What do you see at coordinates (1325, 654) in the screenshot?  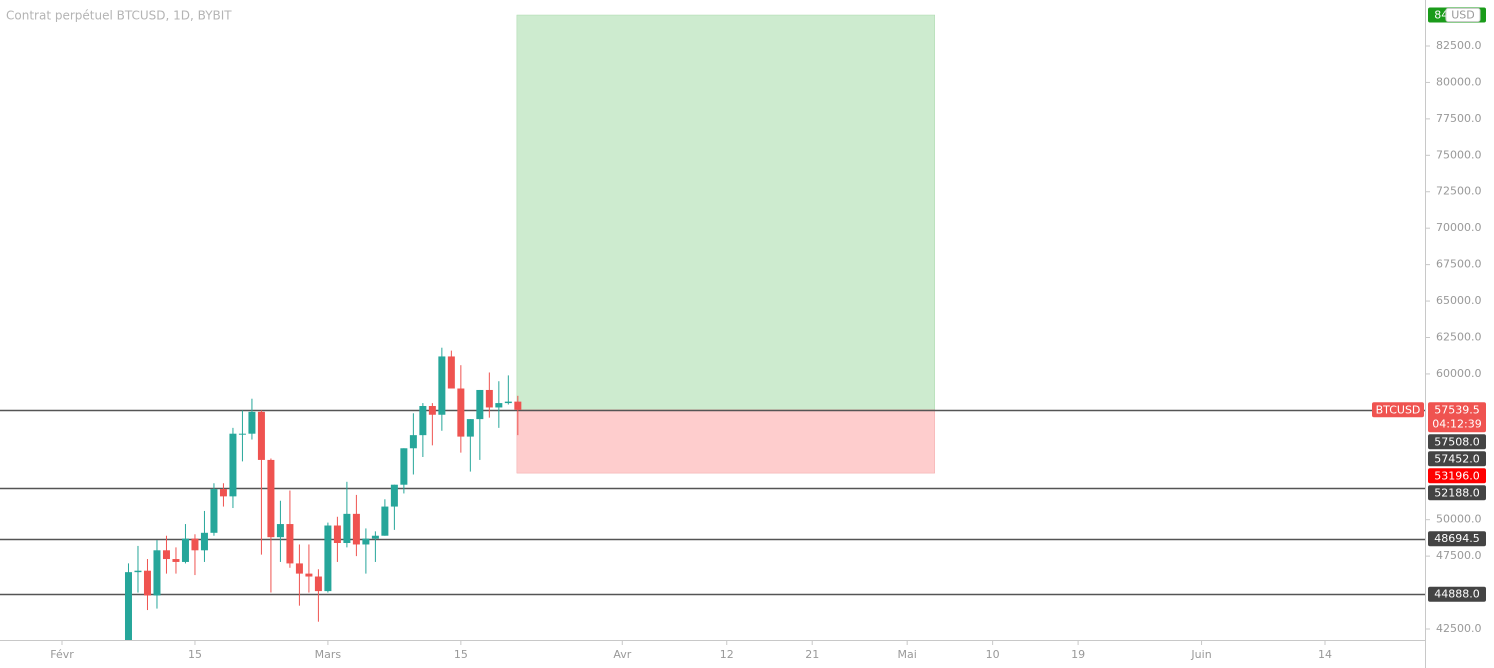 I see `x-tick-label: 14` at bounding box center [1325, 654].